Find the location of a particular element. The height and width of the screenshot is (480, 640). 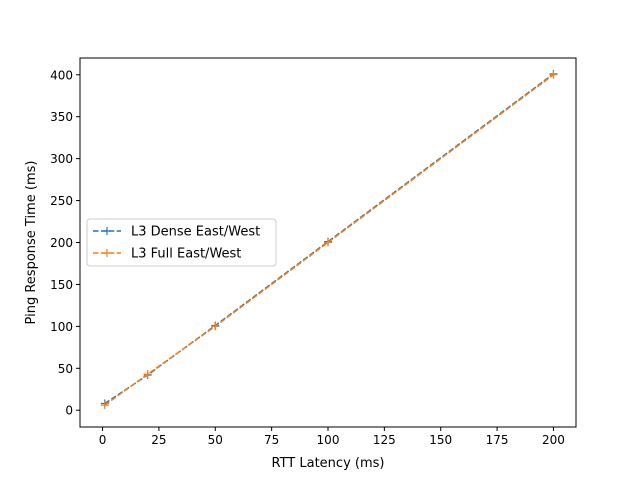

x-axis-ticks: 0 25 50 75 100 125 150 175 200 is located at coordinates (332, 437).